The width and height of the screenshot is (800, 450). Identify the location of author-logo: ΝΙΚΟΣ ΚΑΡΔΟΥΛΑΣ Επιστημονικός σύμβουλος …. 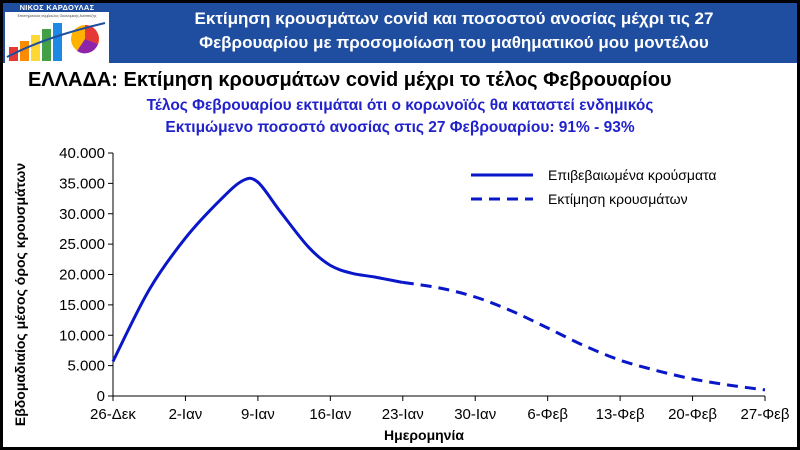
(57, 33).